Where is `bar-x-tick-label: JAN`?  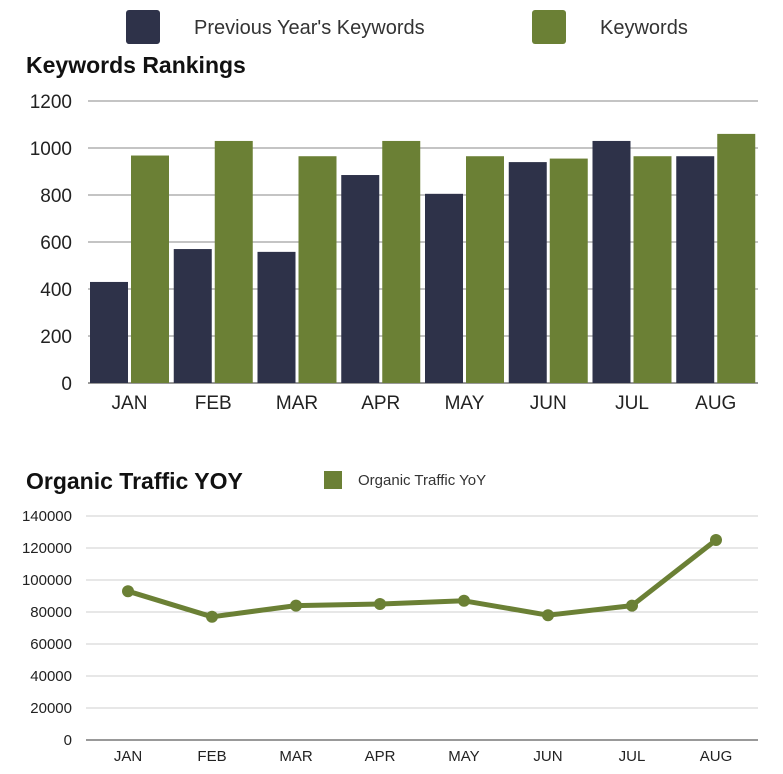
bar-x-tick-label: JAN is located at coordinates (130, 403).